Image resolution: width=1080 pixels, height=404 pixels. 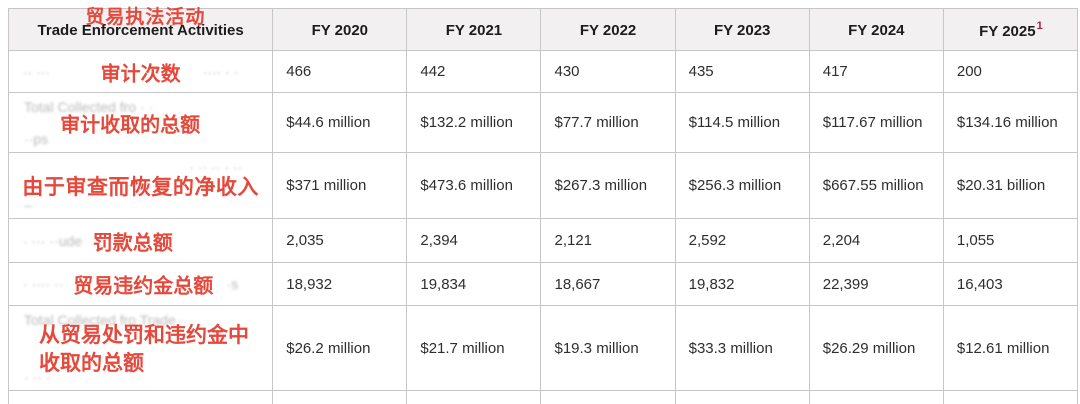 I want to click on row-label-cn-overlay: 审计次数, so click(x=140, y=74).